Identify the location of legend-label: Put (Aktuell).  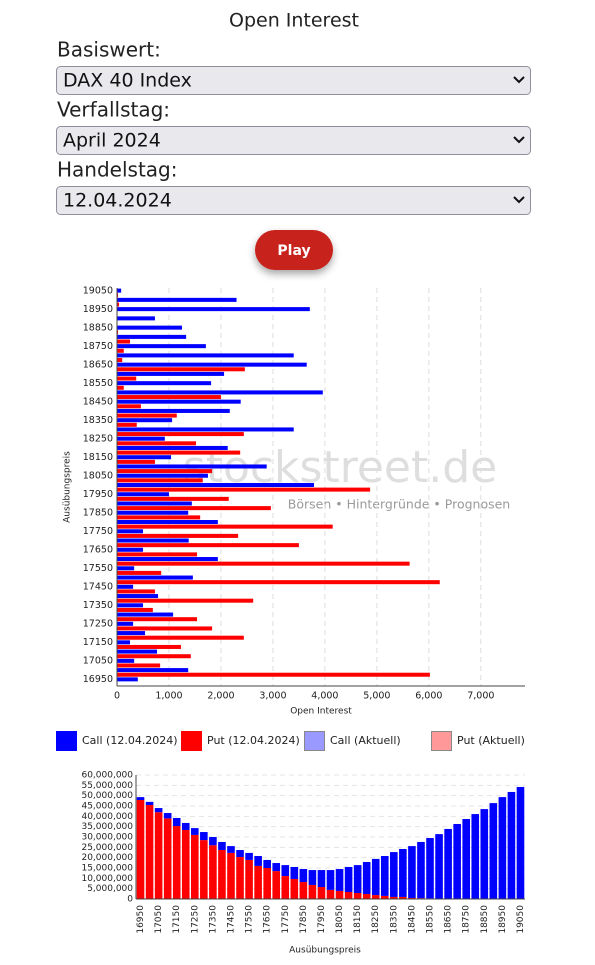
(491, 740).